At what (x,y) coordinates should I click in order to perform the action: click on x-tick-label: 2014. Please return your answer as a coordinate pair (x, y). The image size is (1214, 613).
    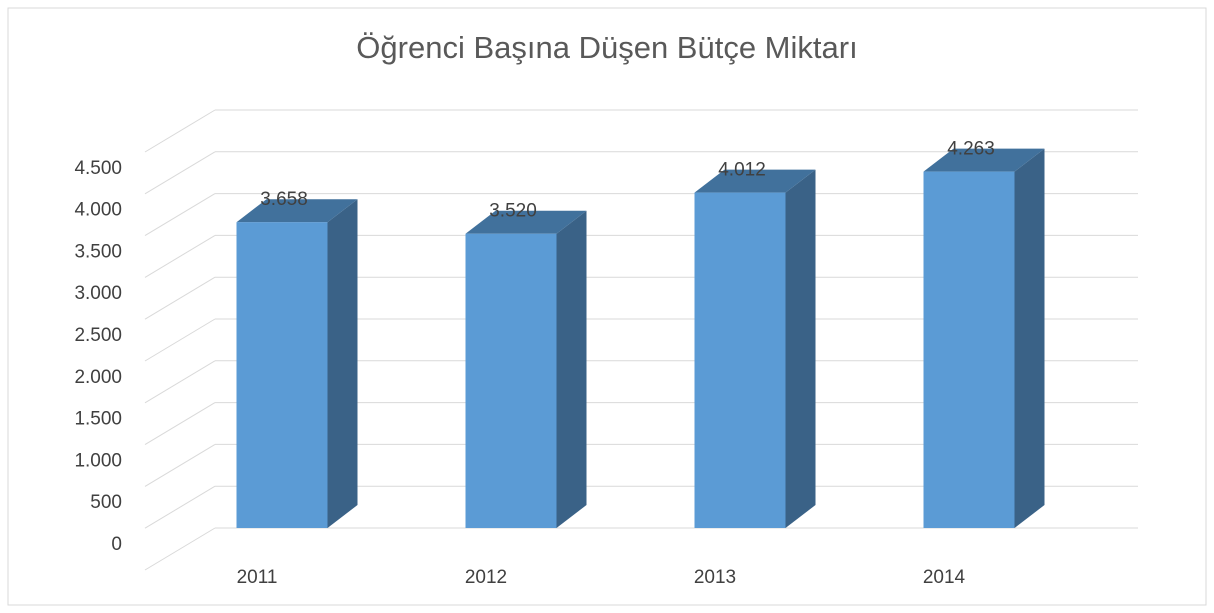
    Looking at the image, I should click on (944, 577).